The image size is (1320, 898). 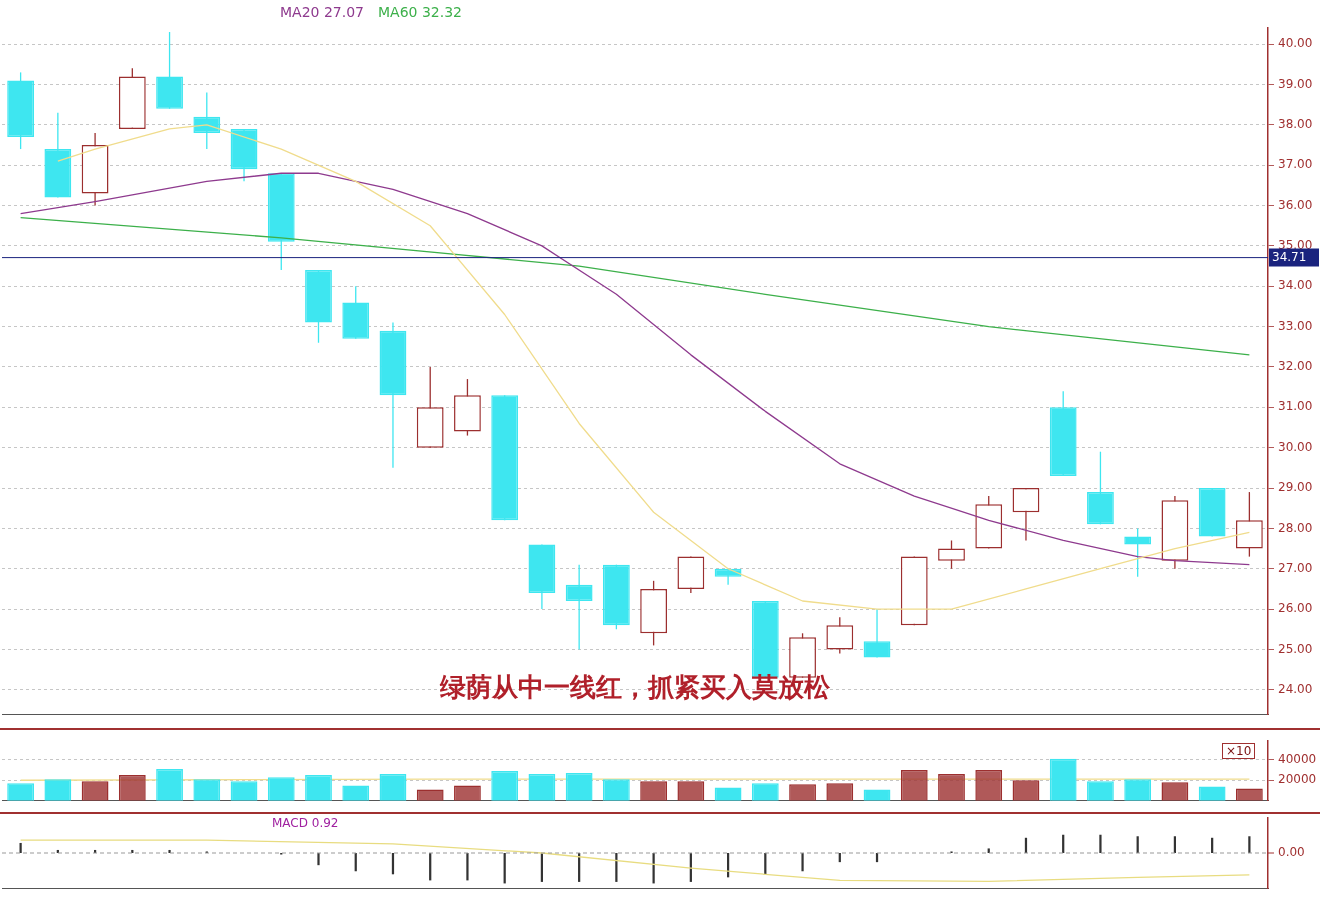 I want to click on y-tick-label: 32.00, so click(x=1295, y=366).